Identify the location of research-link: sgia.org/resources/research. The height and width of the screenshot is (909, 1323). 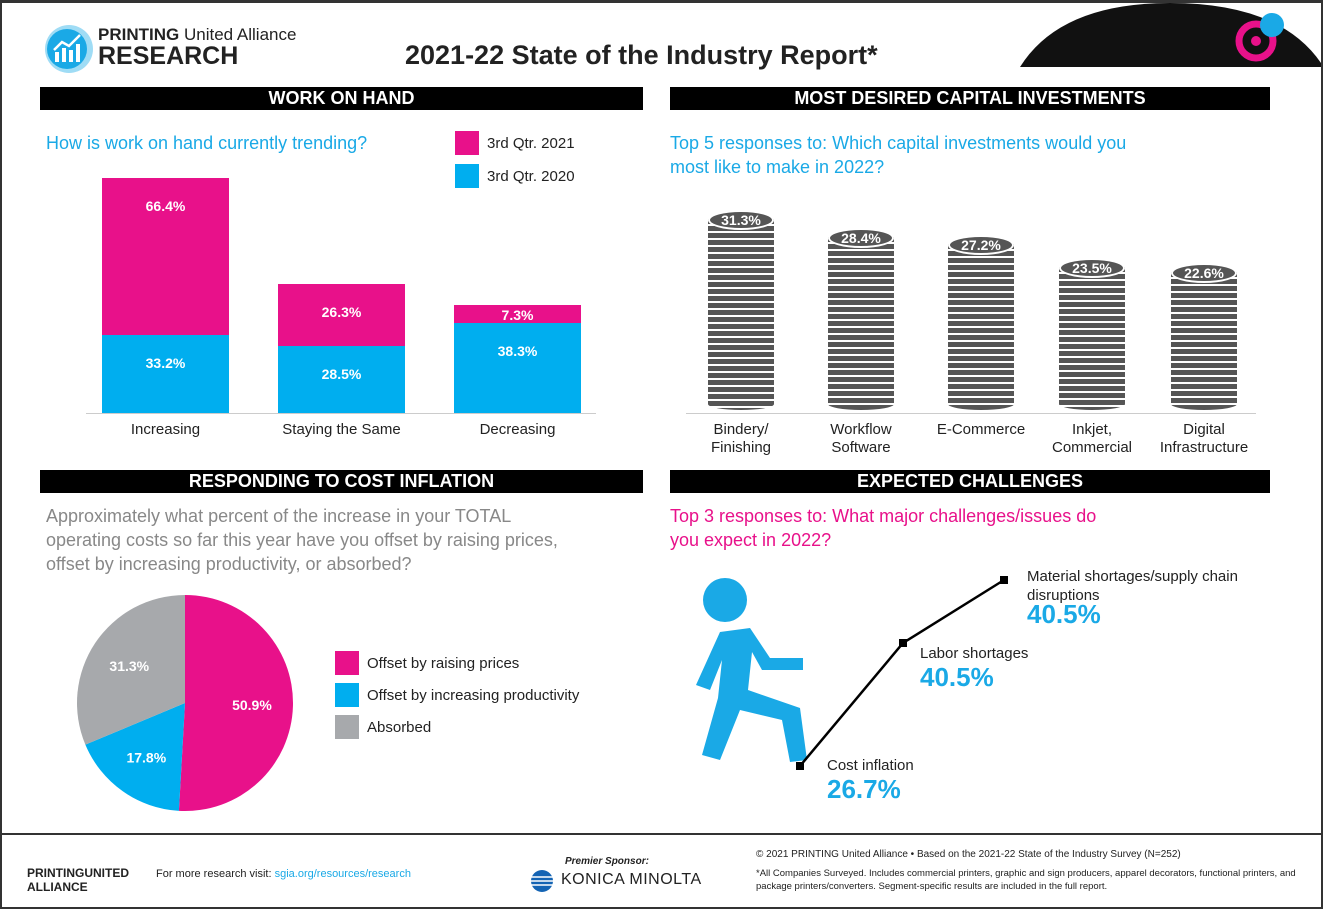
(342, 874).